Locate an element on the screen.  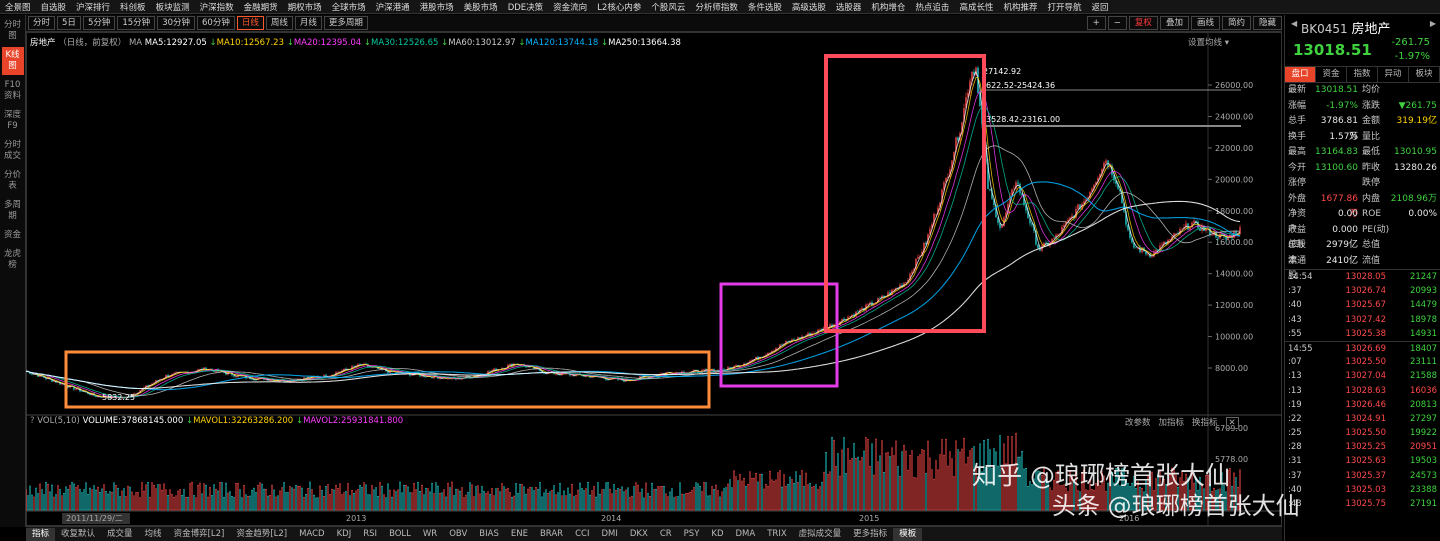
menu-item: 打开导航 is located at coordinates (1064, 7).